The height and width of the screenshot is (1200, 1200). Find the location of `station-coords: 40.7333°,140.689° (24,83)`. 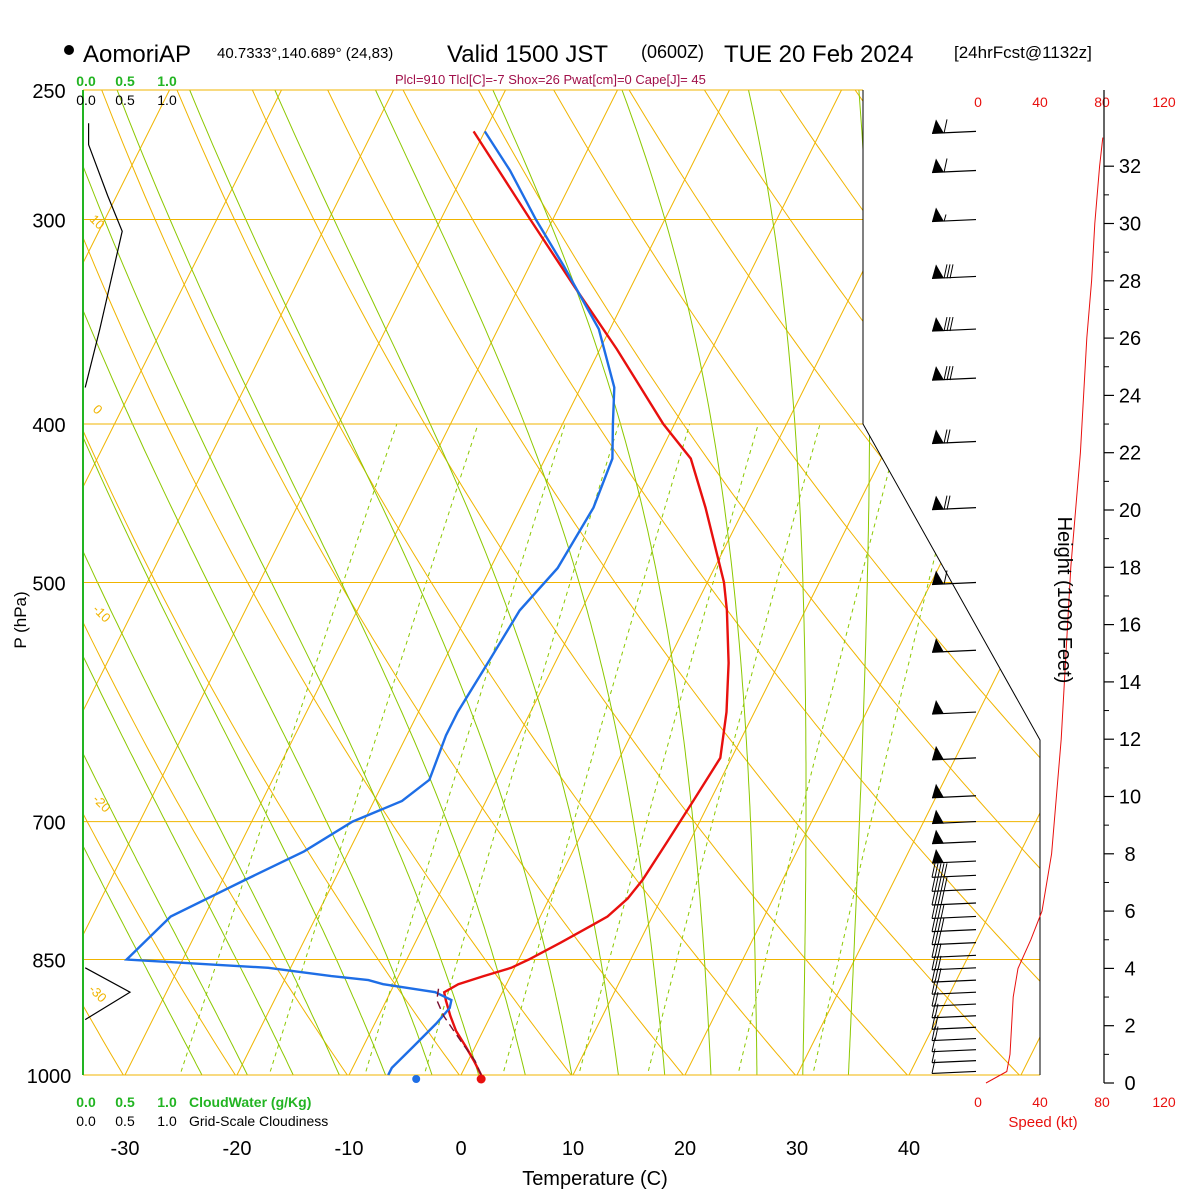

station-coords: 40.7333°,140.689° (24,83) is located at coordinates (305, 53).